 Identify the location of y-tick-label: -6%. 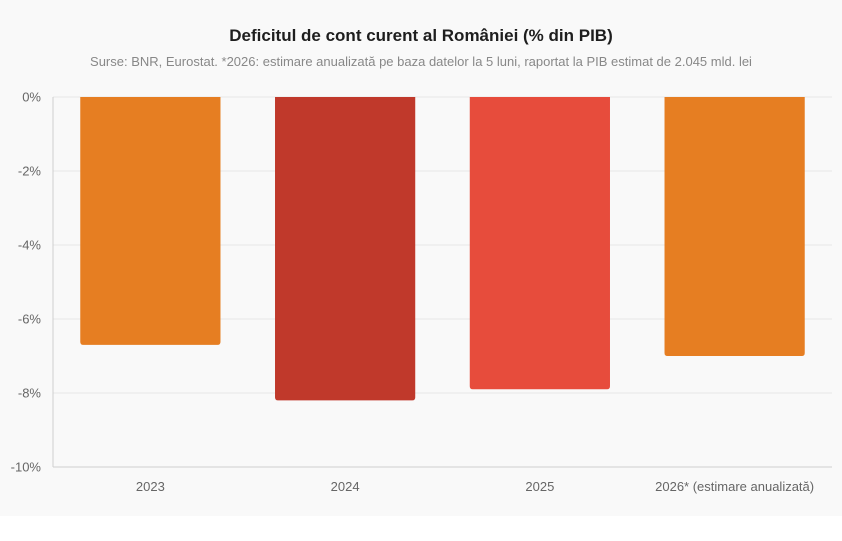
(30, 319).